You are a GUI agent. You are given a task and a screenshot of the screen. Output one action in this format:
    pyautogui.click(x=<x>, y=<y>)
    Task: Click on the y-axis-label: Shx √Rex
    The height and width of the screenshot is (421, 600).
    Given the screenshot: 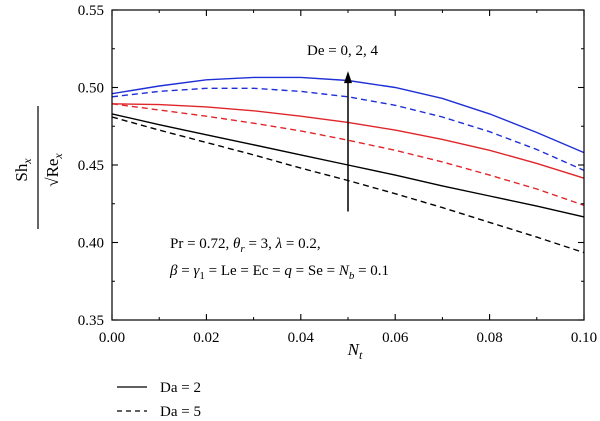 What is the action you would take?
    pyautogui.click(x=38, y=167)
    